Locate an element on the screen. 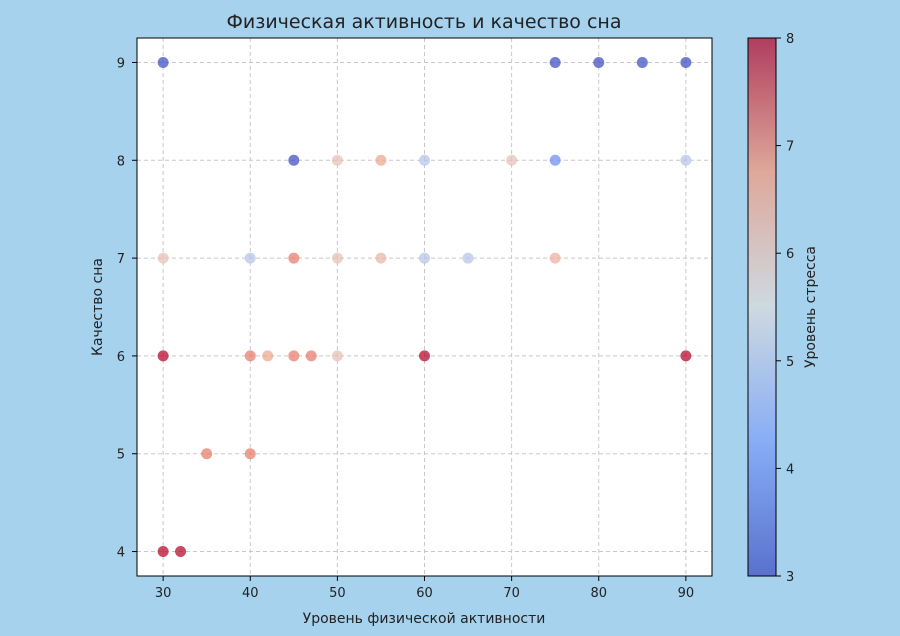  colorbar-tick-label: 8 is located at coordinates (790, 39).